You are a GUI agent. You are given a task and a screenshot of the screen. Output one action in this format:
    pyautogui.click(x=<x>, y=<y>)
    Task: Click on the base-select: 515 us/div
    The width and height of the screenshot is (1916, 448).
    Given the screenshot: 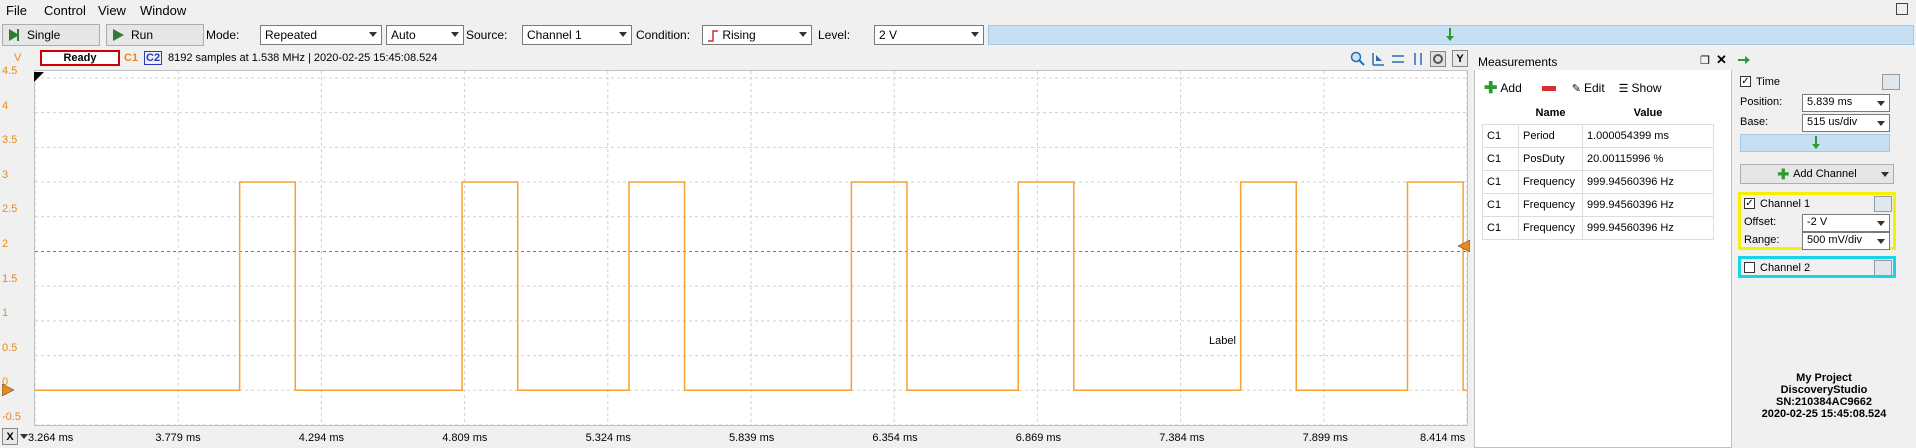 What is the action you would take?
    pyautogui.click(x=1846, y=123)
    